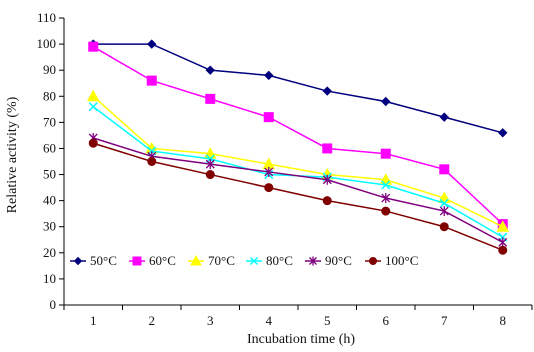 The height and width of the screenshot is (352, 534). I want to click on x-axis-title: Incubation time (h), so click(301, 339).